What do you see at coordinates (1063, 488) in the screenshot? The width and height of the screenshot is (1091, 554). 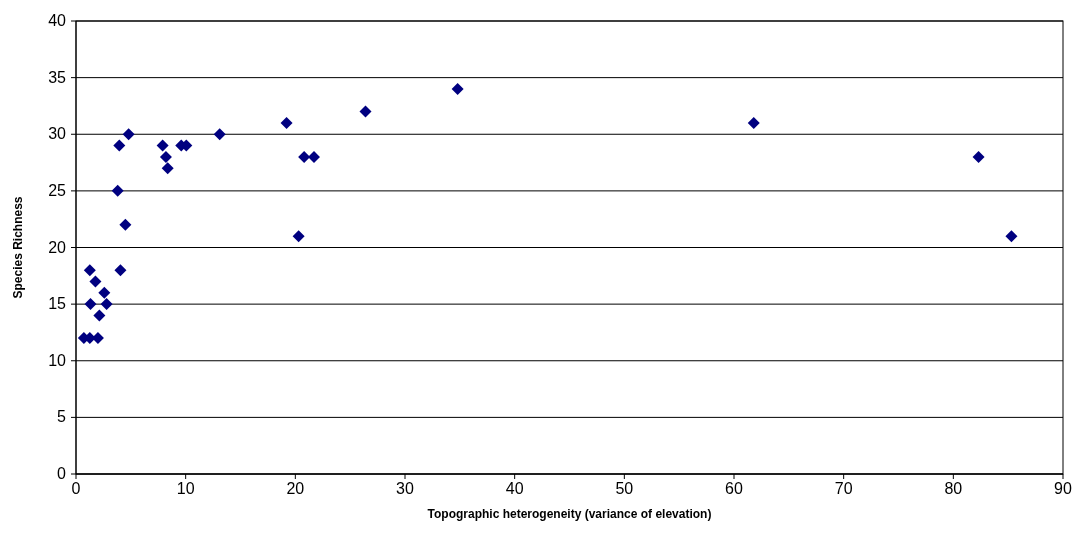 I see `x-tick-label: 90` at bounding box center [1063, 488].